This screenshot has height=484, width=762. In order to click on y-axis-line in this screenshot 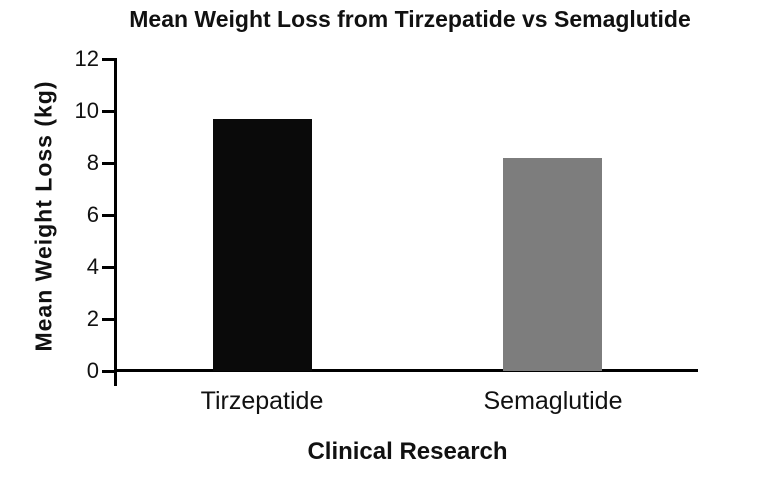, I will do `click(115, 222)`.